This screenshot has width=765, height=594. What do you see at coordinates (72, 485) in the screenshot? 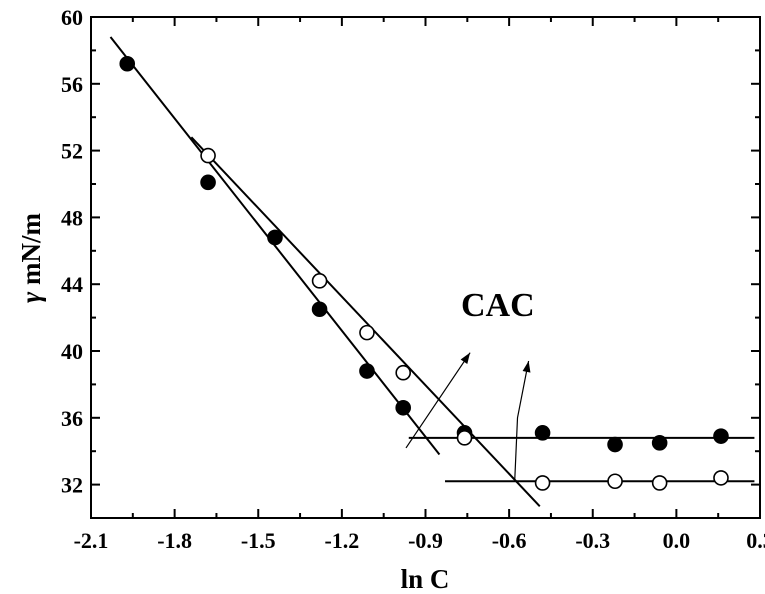
I see `y-tick-label: 32` at bounding box center [72, 485].